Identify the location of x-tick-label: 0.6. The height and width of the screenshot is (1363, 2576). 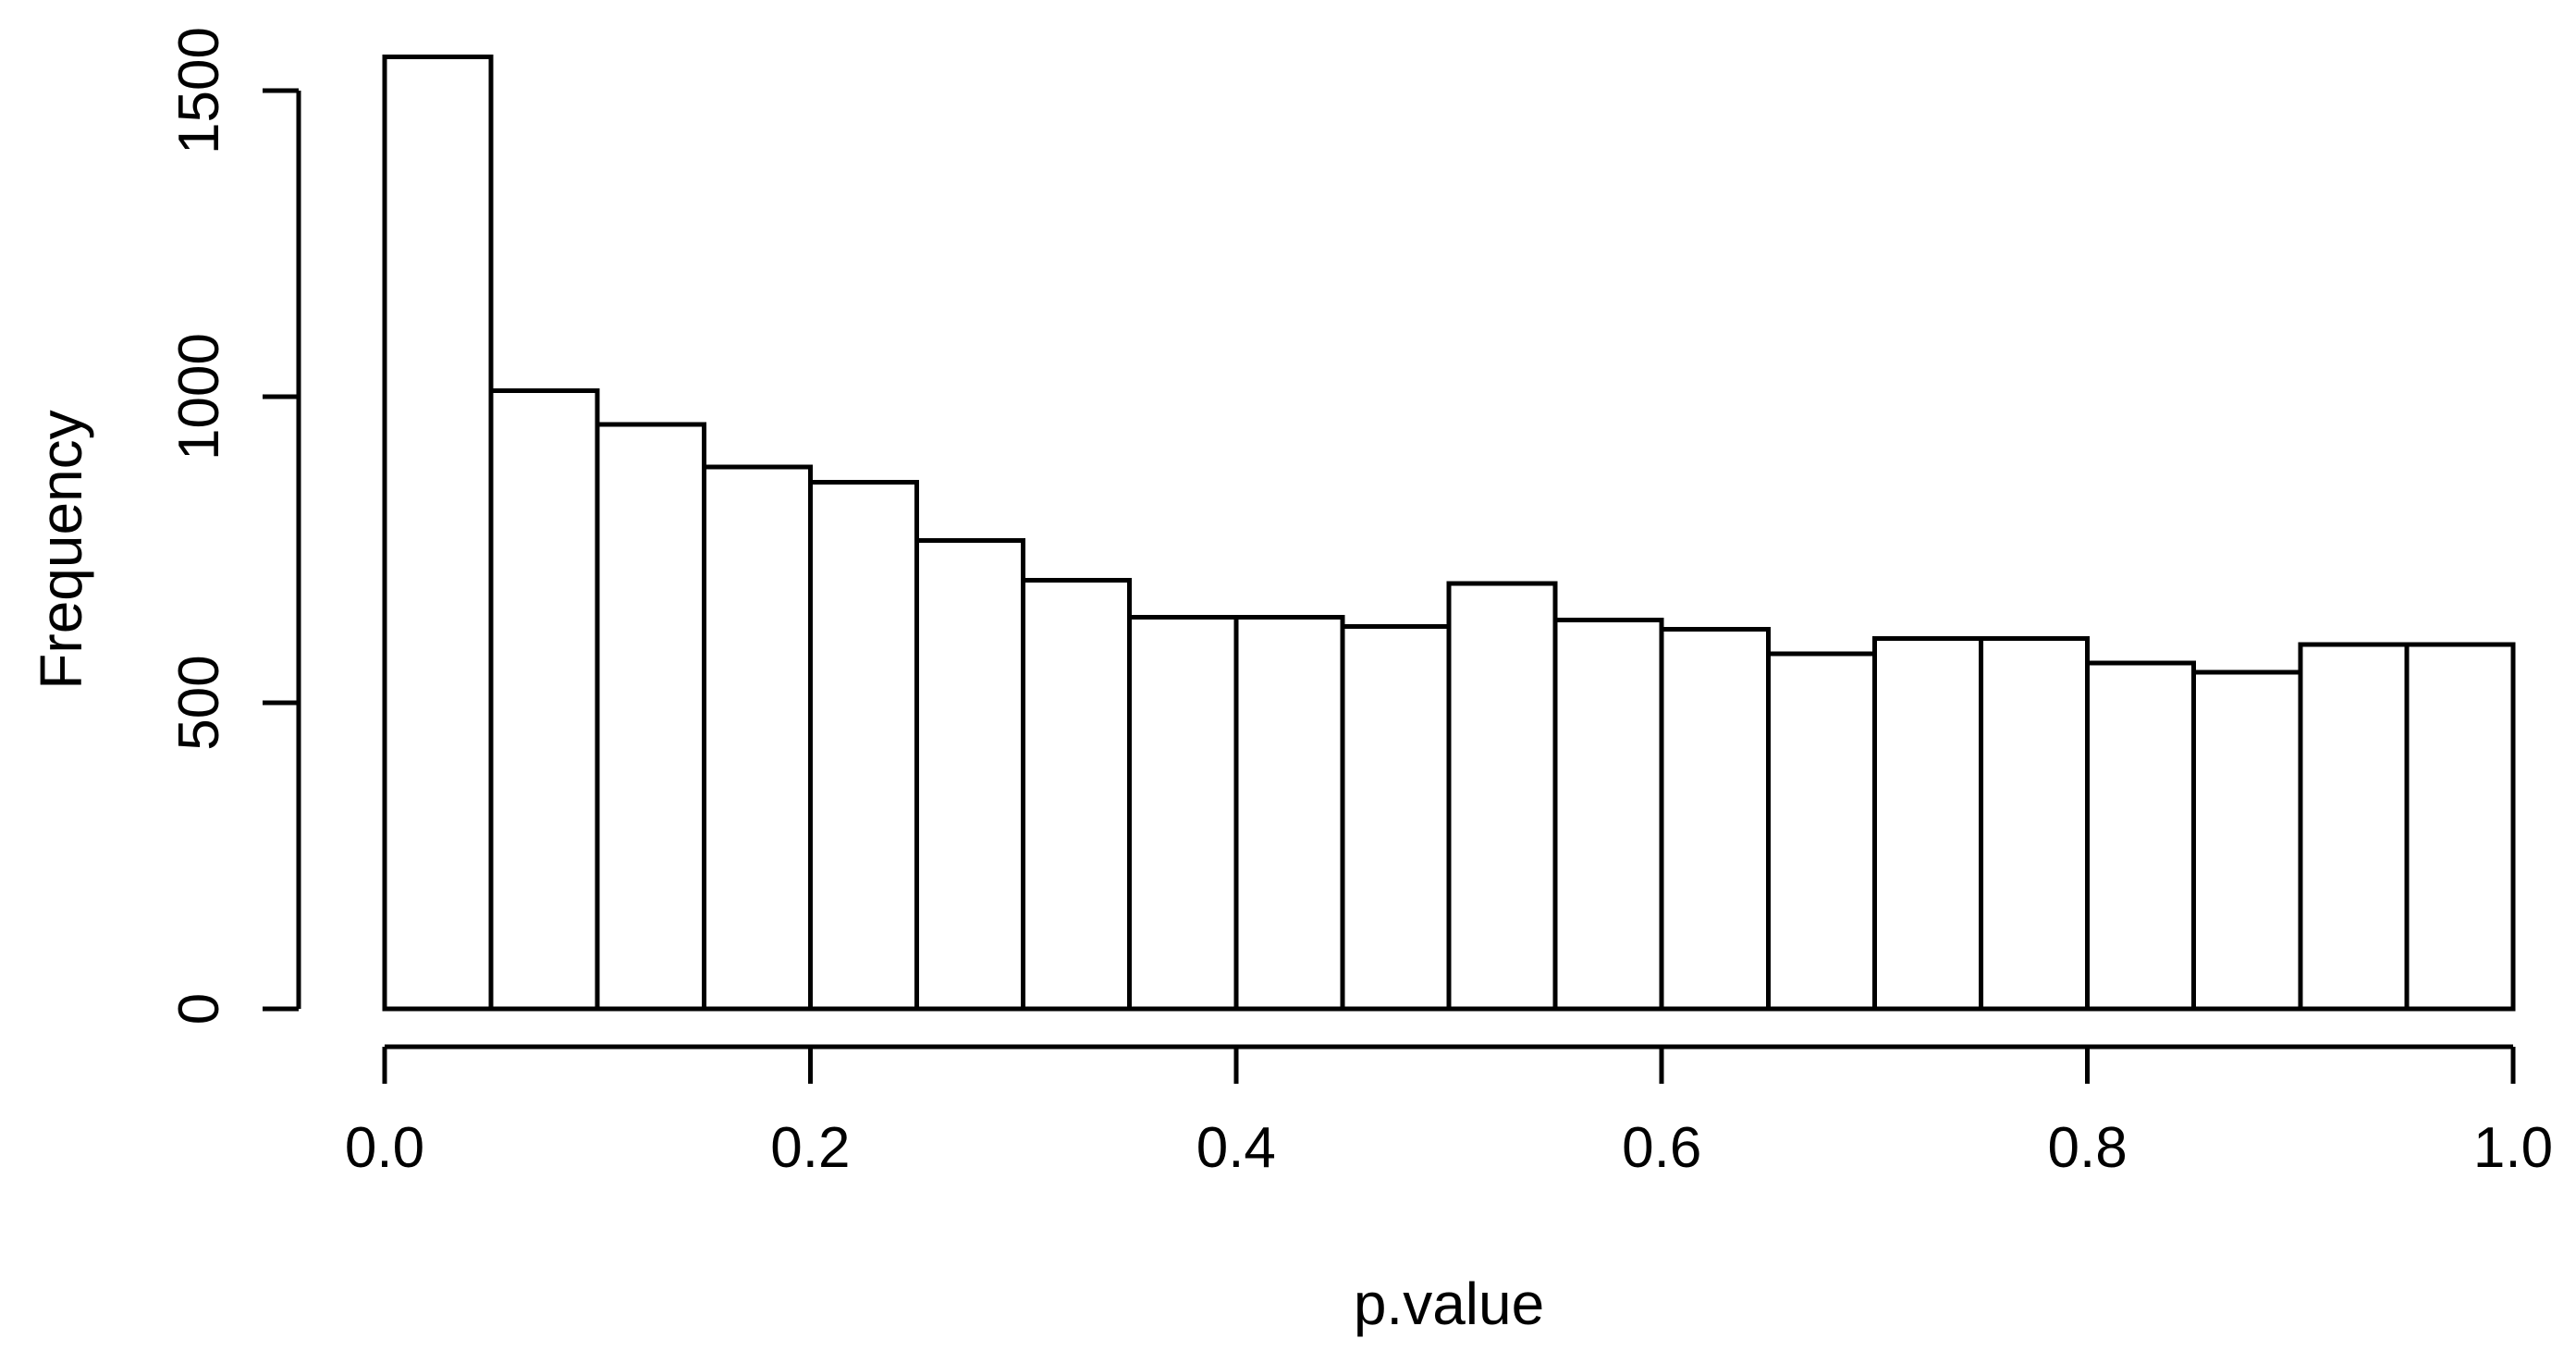
(1661, 1148).